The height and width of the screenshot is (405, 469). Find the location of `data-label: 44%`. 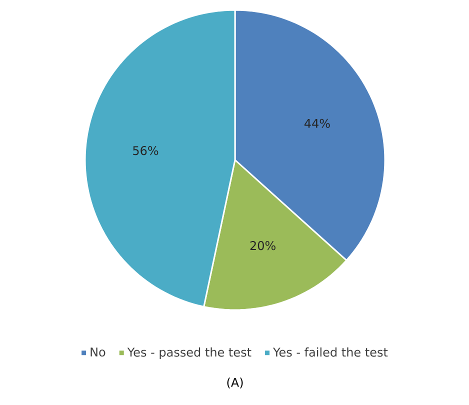

data-label: 44% is located at coordinates (317, 123).